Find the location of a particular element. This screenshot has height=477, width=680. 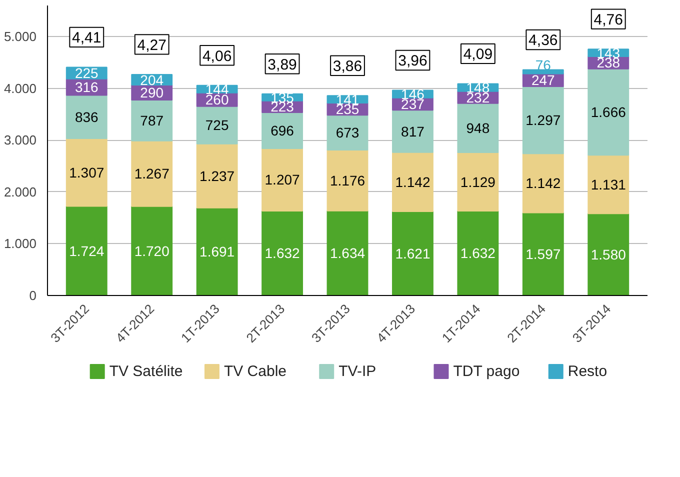

annotation: 3,86 is located at coordinates (347, 67).